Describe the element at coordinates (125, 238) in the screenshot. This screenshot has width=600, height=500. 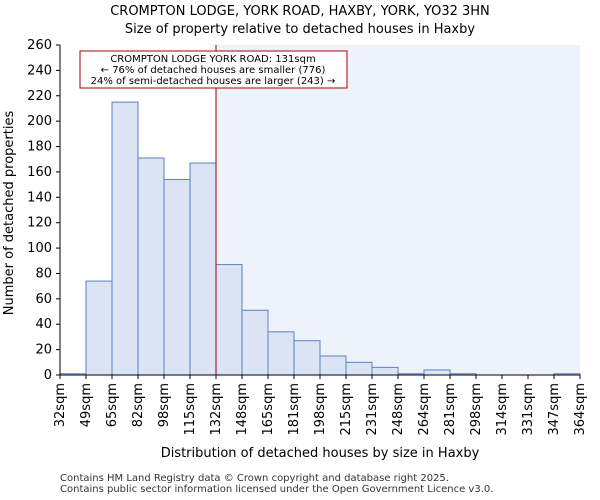
I see `bar-65sqm` at that location.